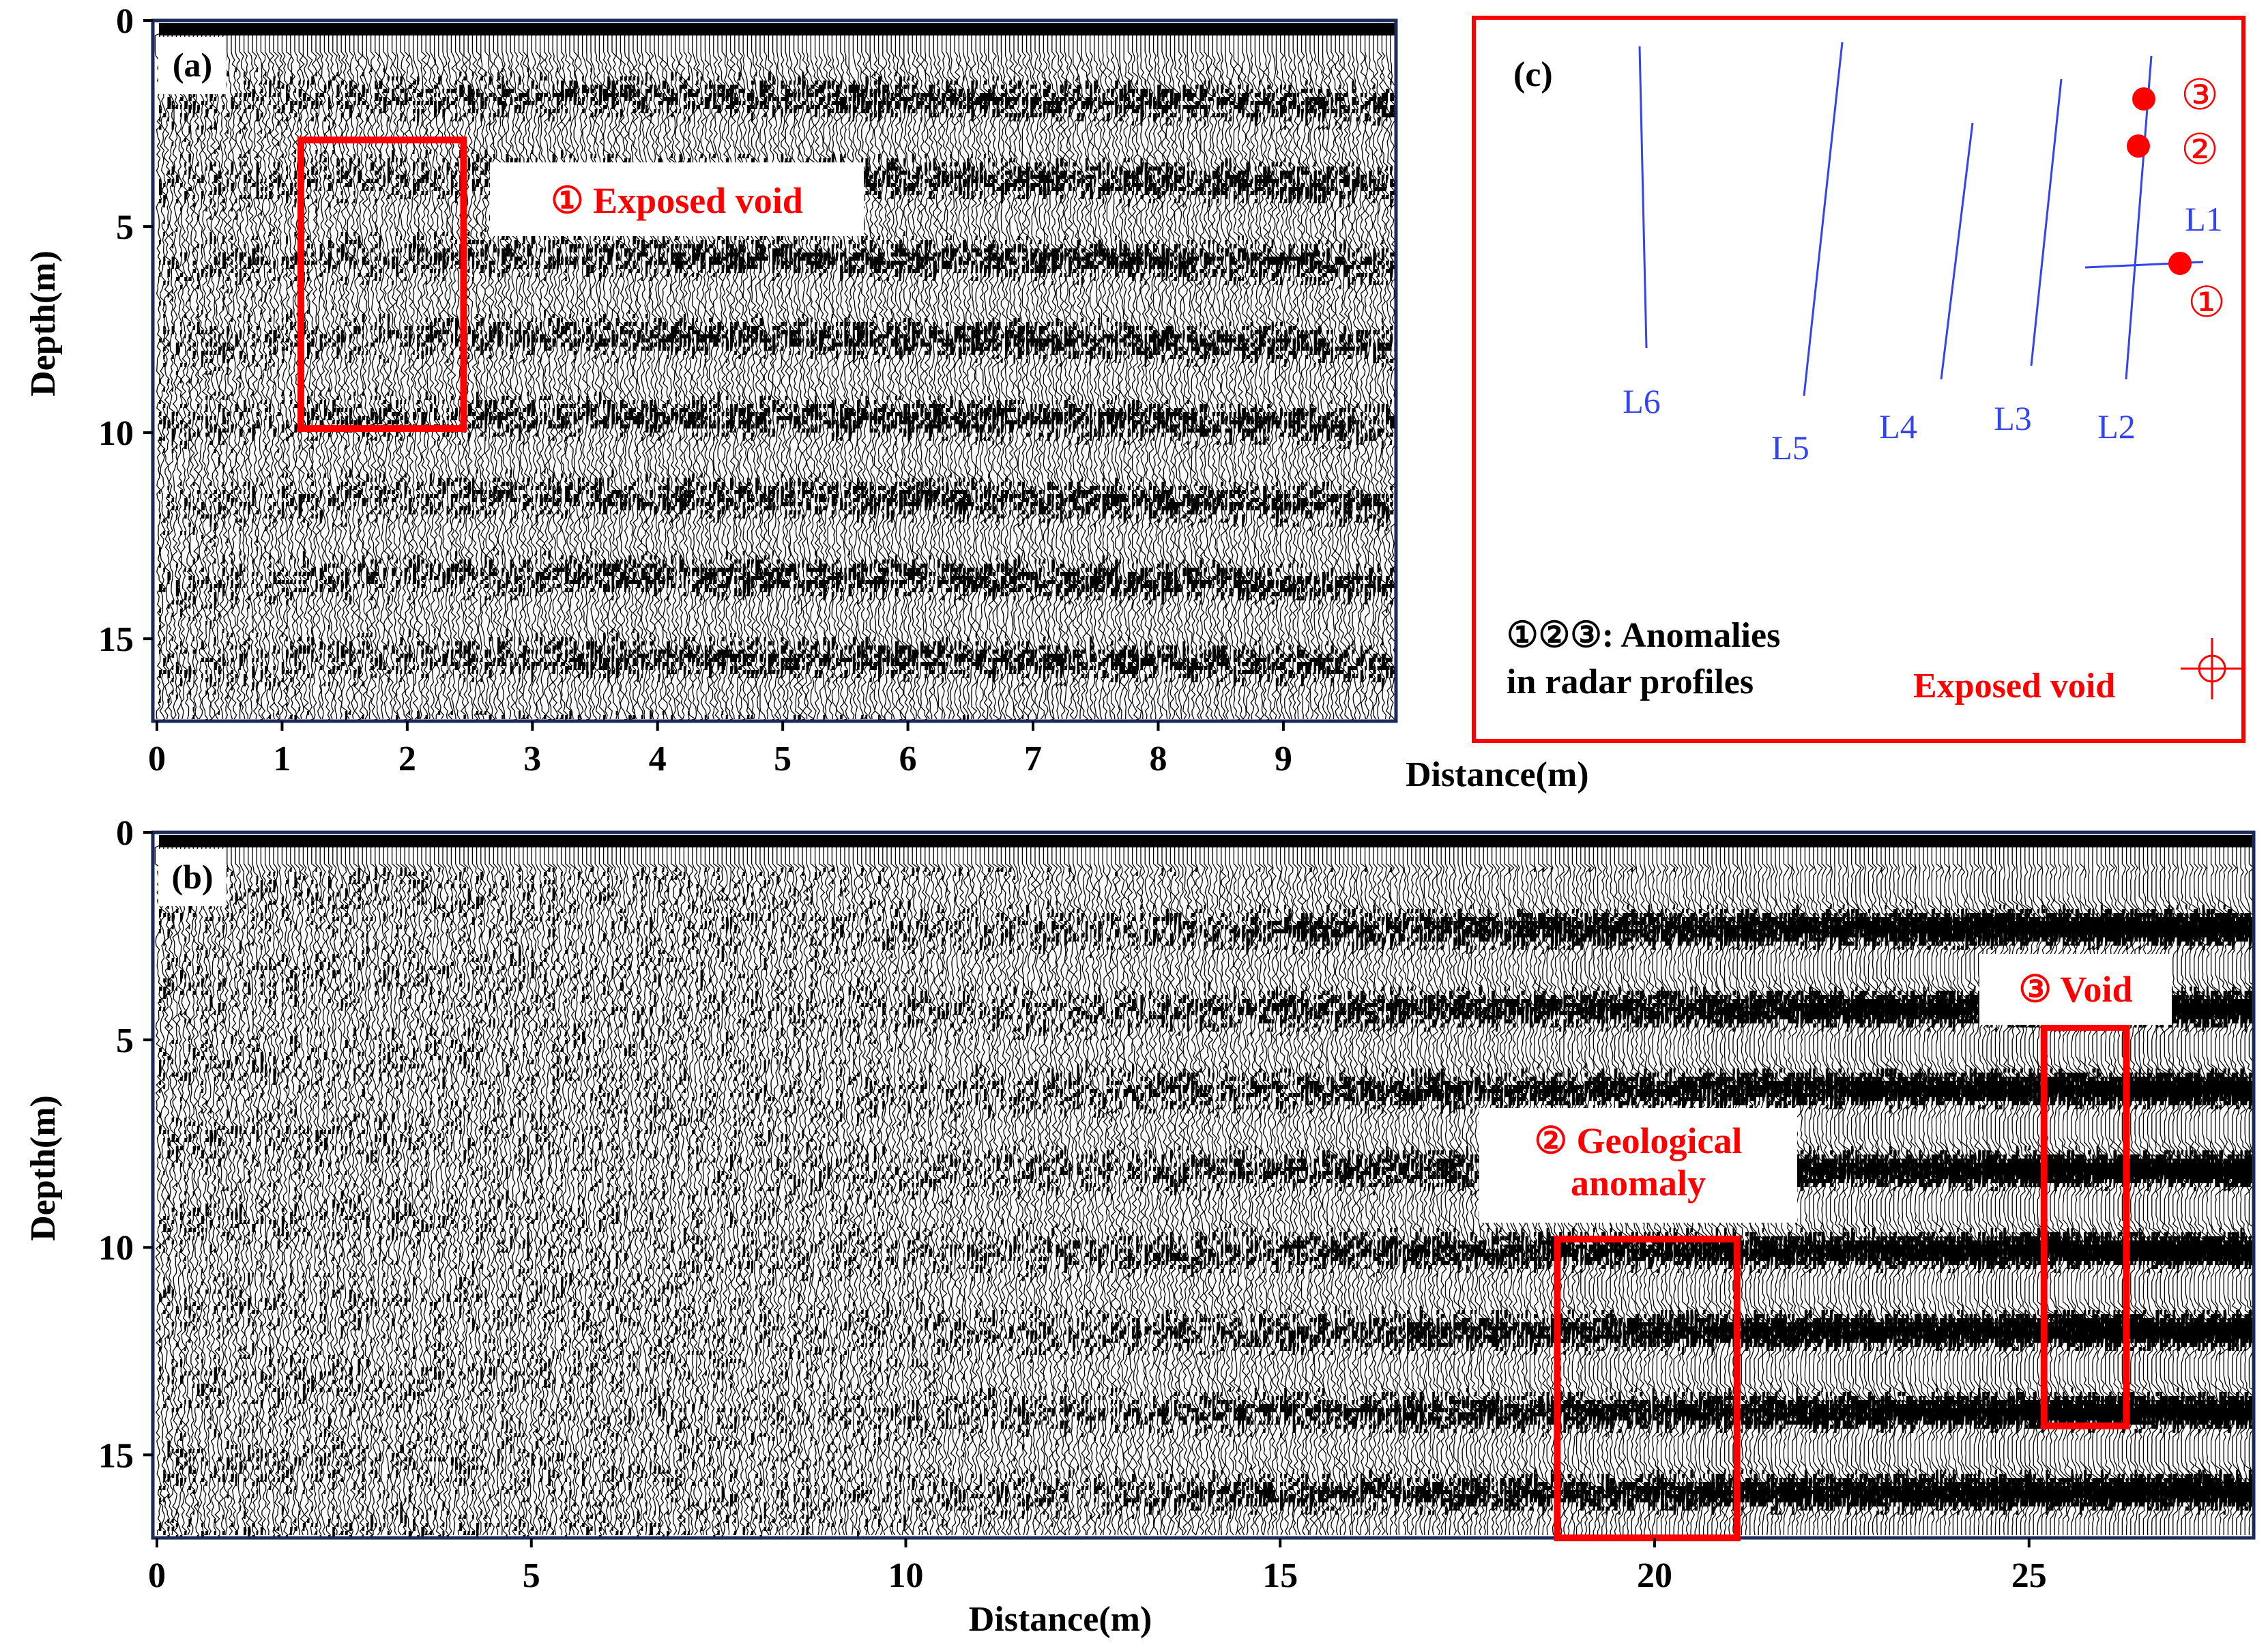  What do you see at coordinates (2014, 686) in the screenshot?
I see `exposed-void-label: Exposed void` at bounding box center [2014, 686].